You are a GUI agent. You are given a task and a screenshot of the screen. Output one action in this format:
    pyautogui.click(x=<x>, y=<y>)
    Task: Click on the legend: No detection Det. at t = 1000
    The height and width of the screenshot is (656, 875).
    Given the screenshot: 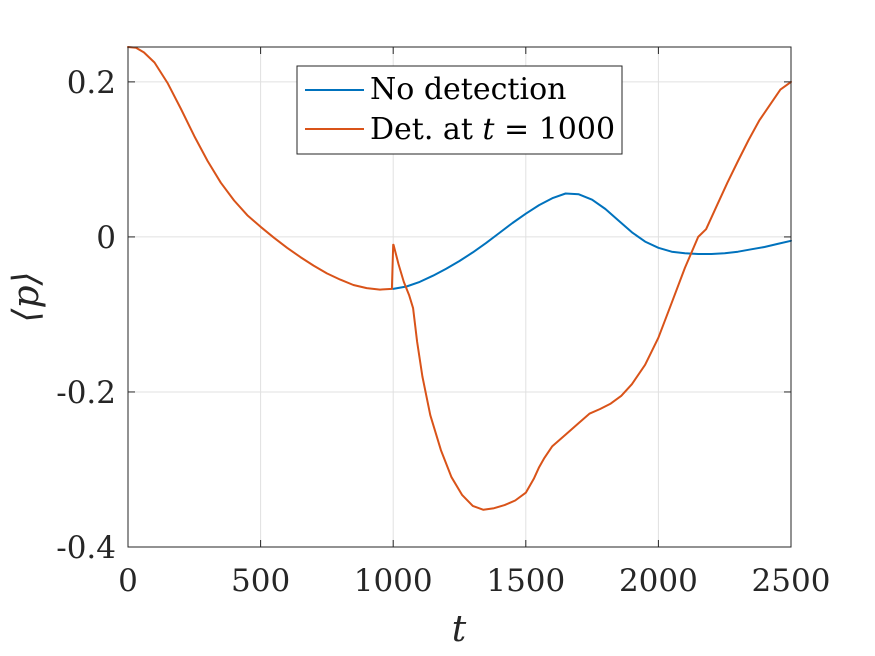 What is the action you would take?
    pyautogui.click(x=459, y=110)
    